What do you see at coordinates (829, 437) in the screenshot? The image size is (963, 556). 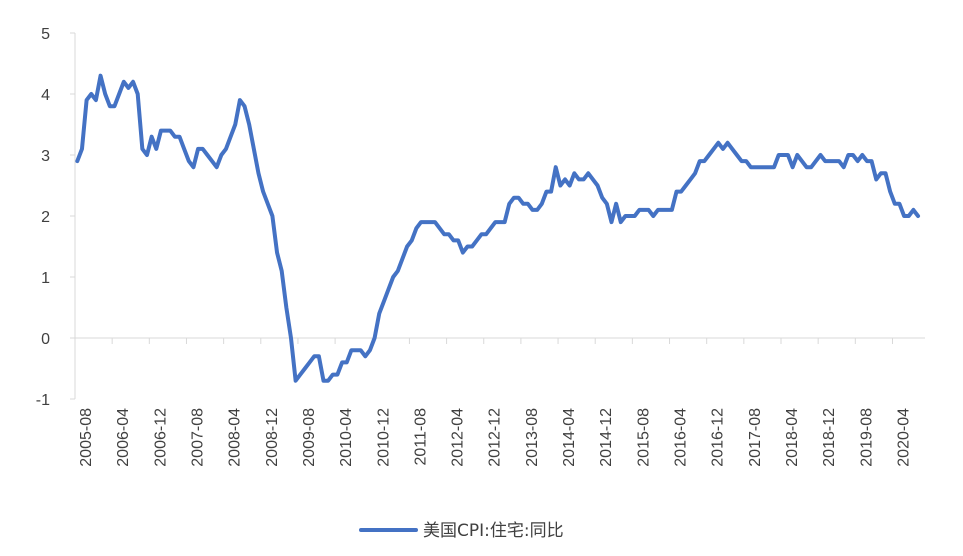 I see `x-tick-label: 2018-12` at bounding box center [829, 437].